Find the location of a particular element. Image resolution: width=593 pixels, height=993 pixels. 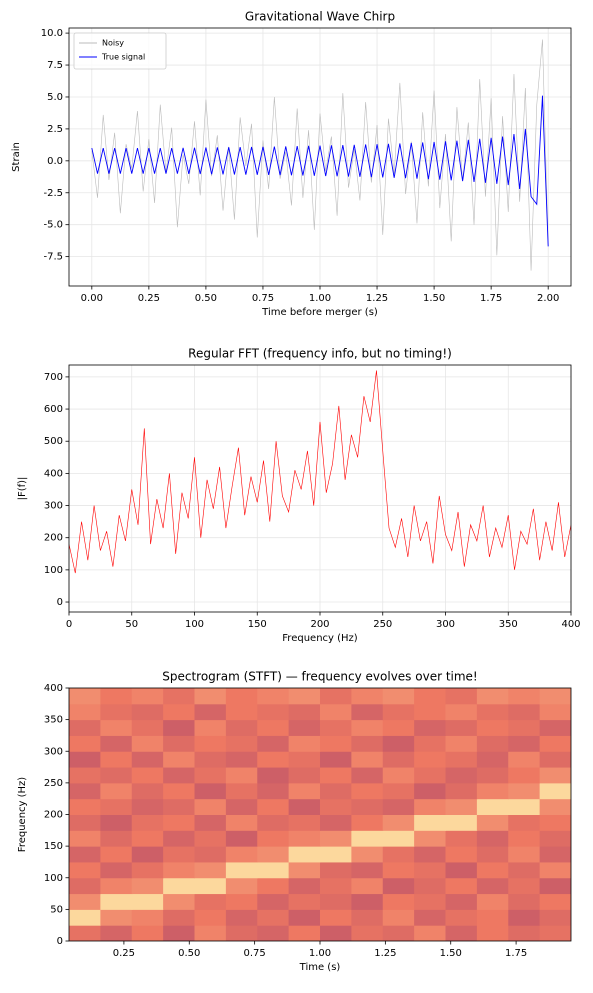

y-tick-label: 150 is located at coordinates (53, 846).